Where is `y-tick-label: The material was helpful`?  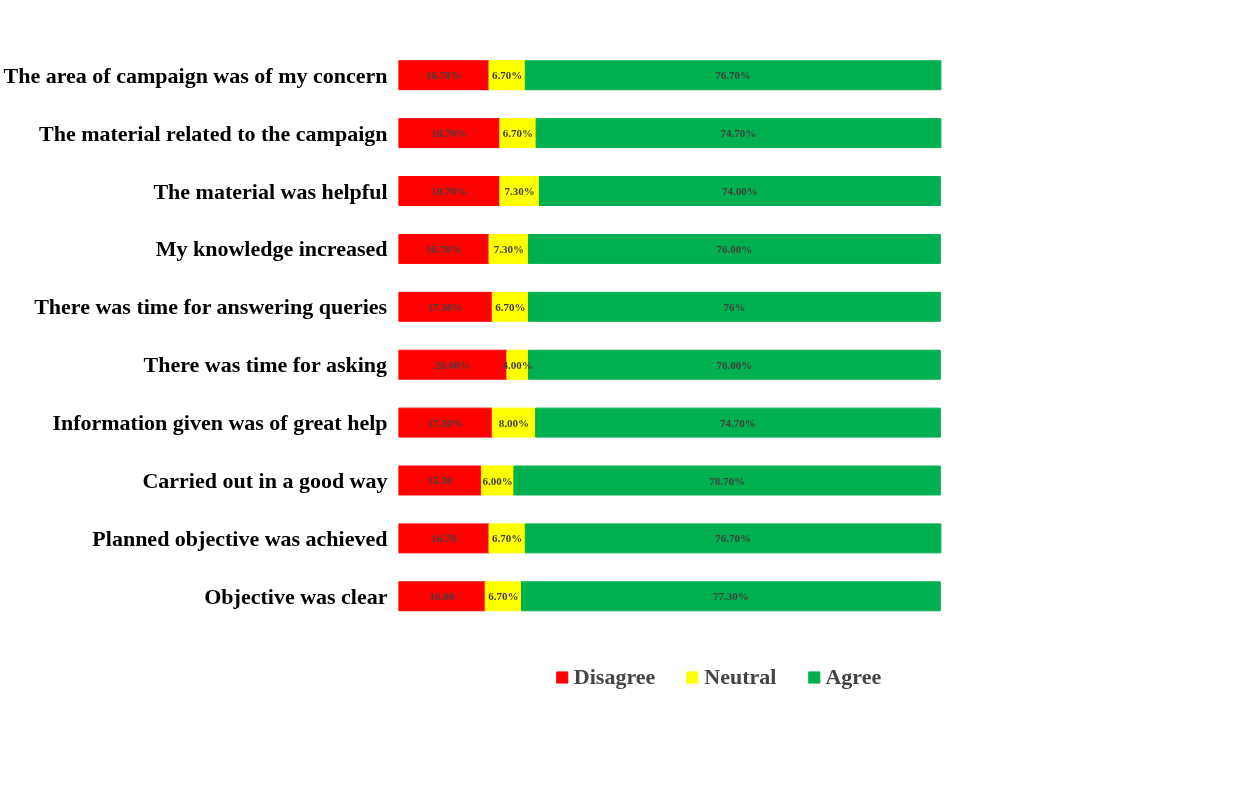 y-tick-label: The material was helpful is located at coordinates (270, 191).